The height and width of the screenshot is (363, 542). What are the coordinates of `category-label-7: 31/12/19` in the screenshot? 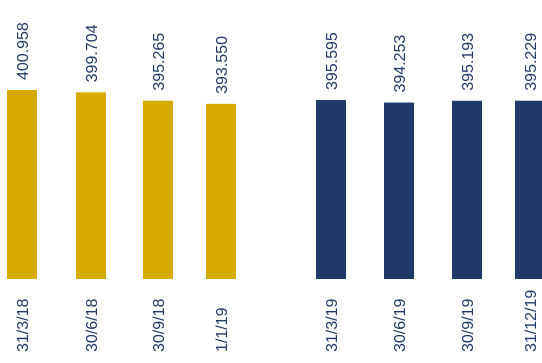 It's located at (531, 321).